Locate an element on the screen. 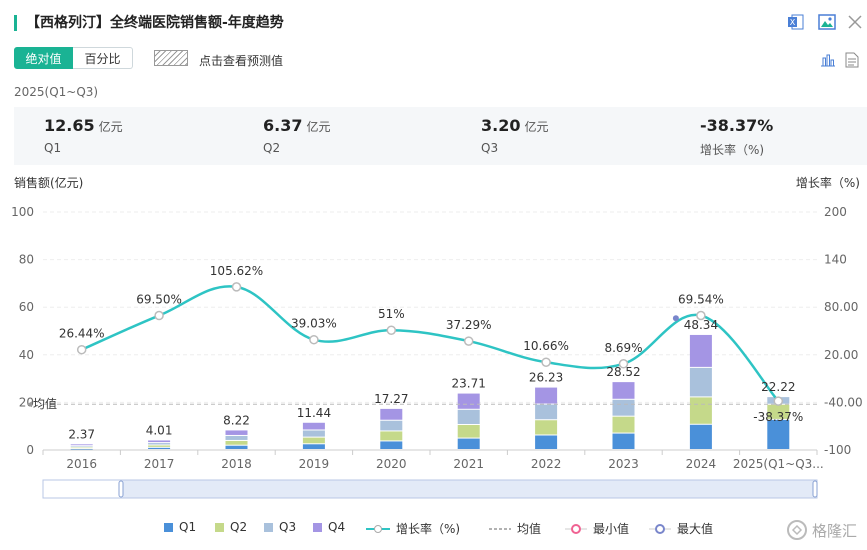 The height and width of the screenshot is (550, 867). y-tick-label: 100 is located at coordinates (22, 212).